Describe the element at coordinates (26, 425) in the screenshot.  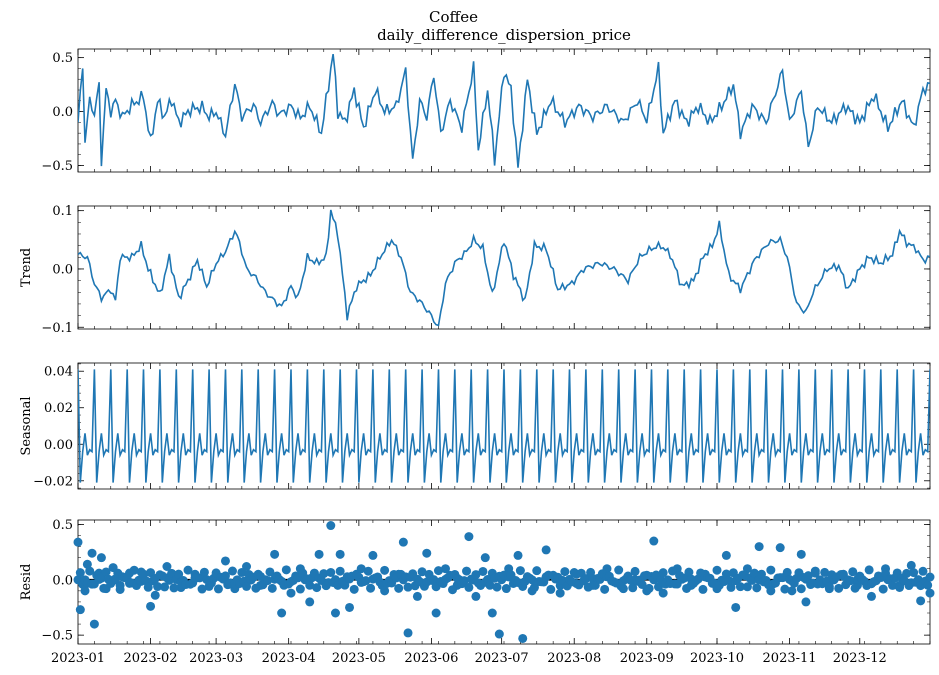
I see `y-axis-label: Seasonal` at that location.